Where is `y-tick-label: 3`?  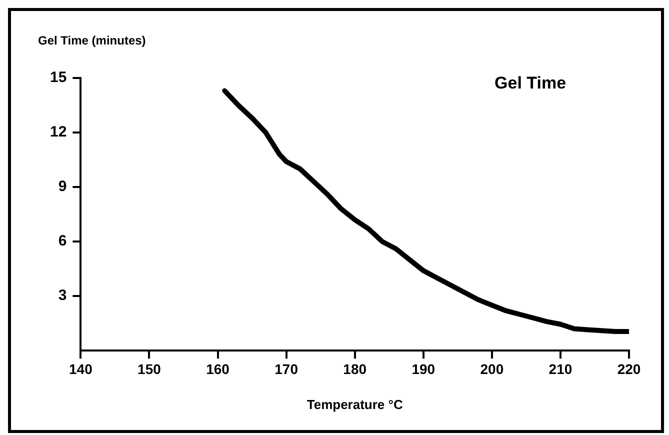 y-tick-label: 3 is located at coordinates (62, 295).